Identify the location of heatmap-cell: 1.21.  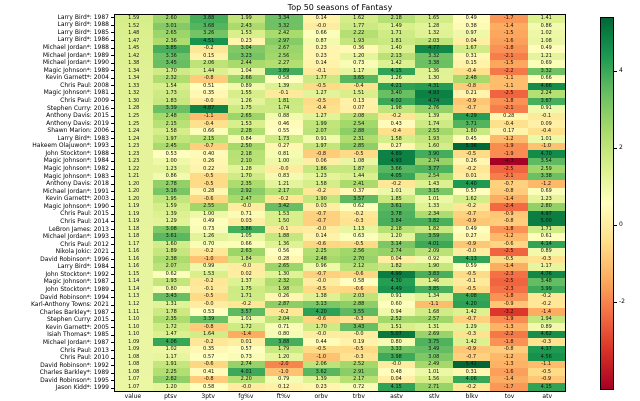
(284, 184).